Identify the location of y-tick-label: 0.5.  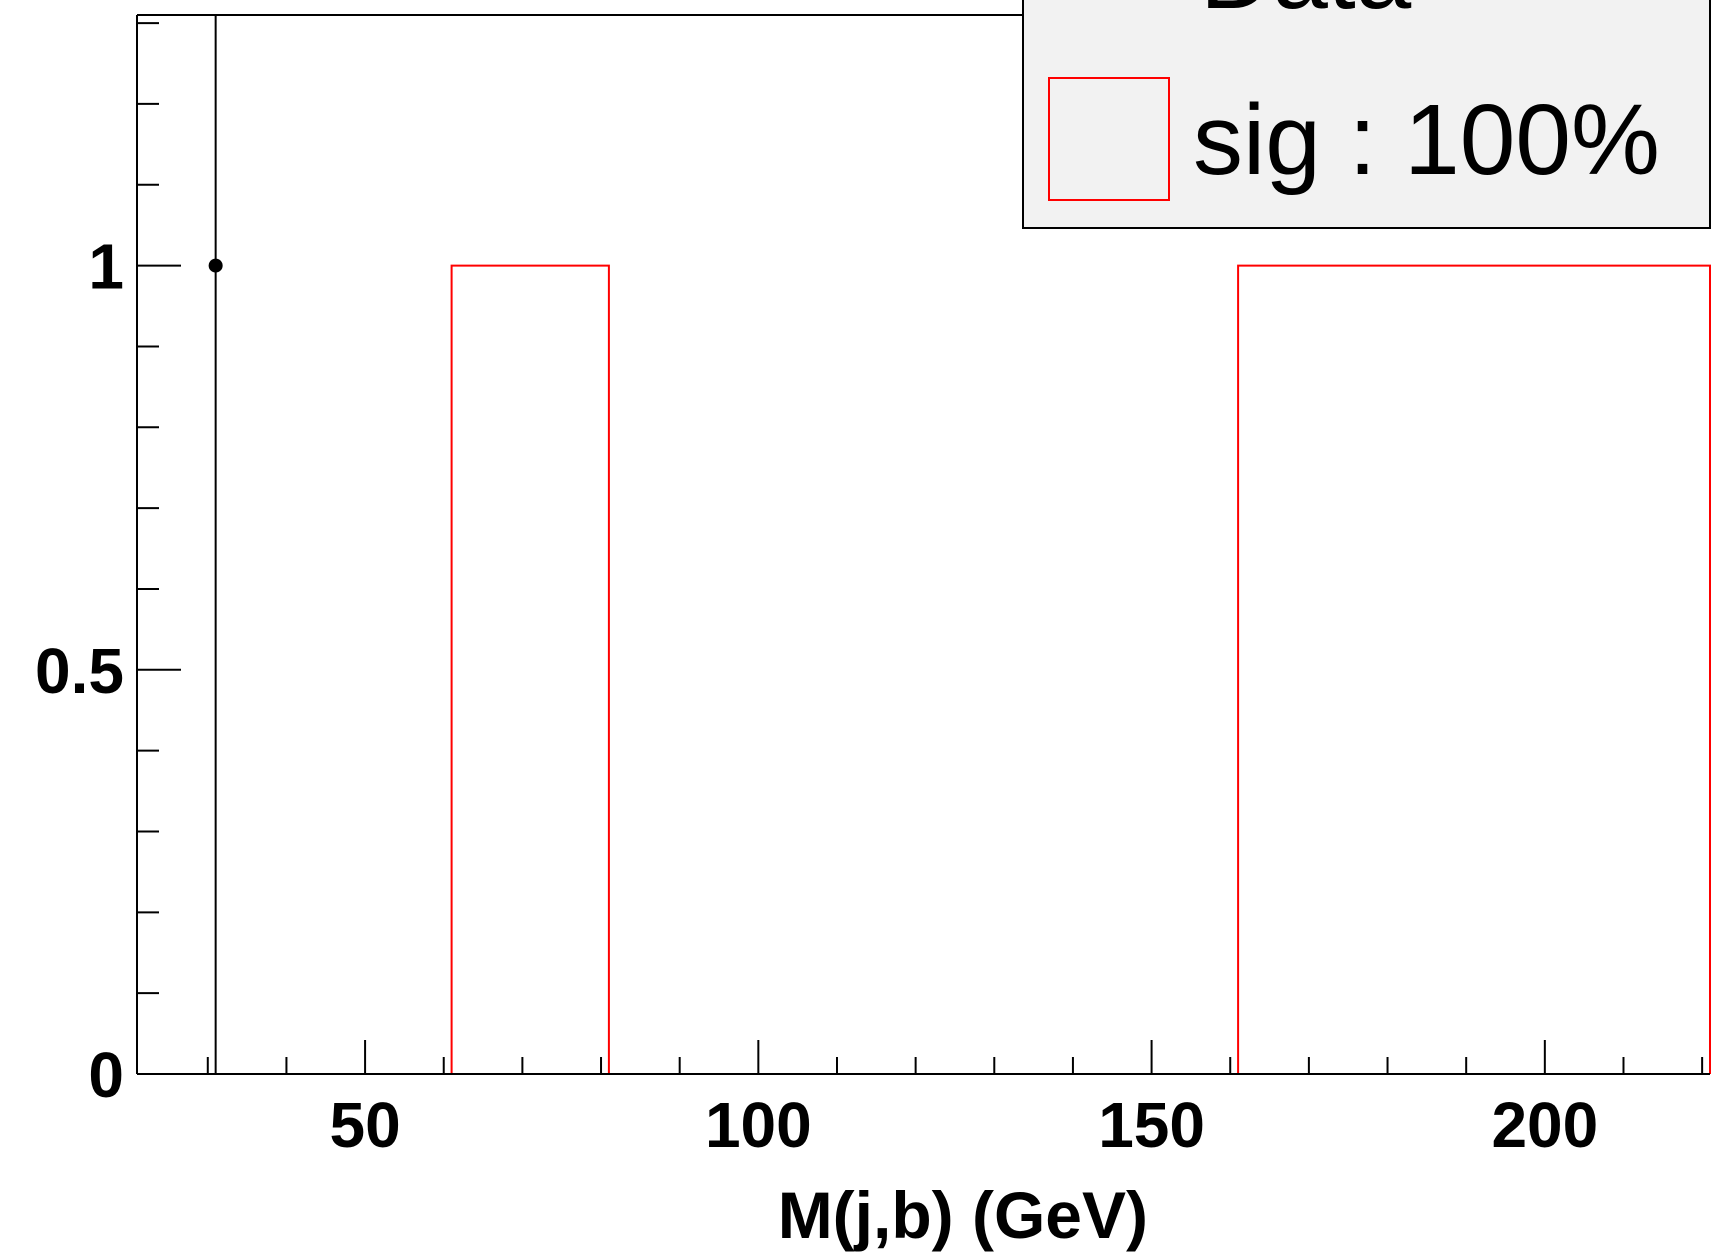
(79, 671).